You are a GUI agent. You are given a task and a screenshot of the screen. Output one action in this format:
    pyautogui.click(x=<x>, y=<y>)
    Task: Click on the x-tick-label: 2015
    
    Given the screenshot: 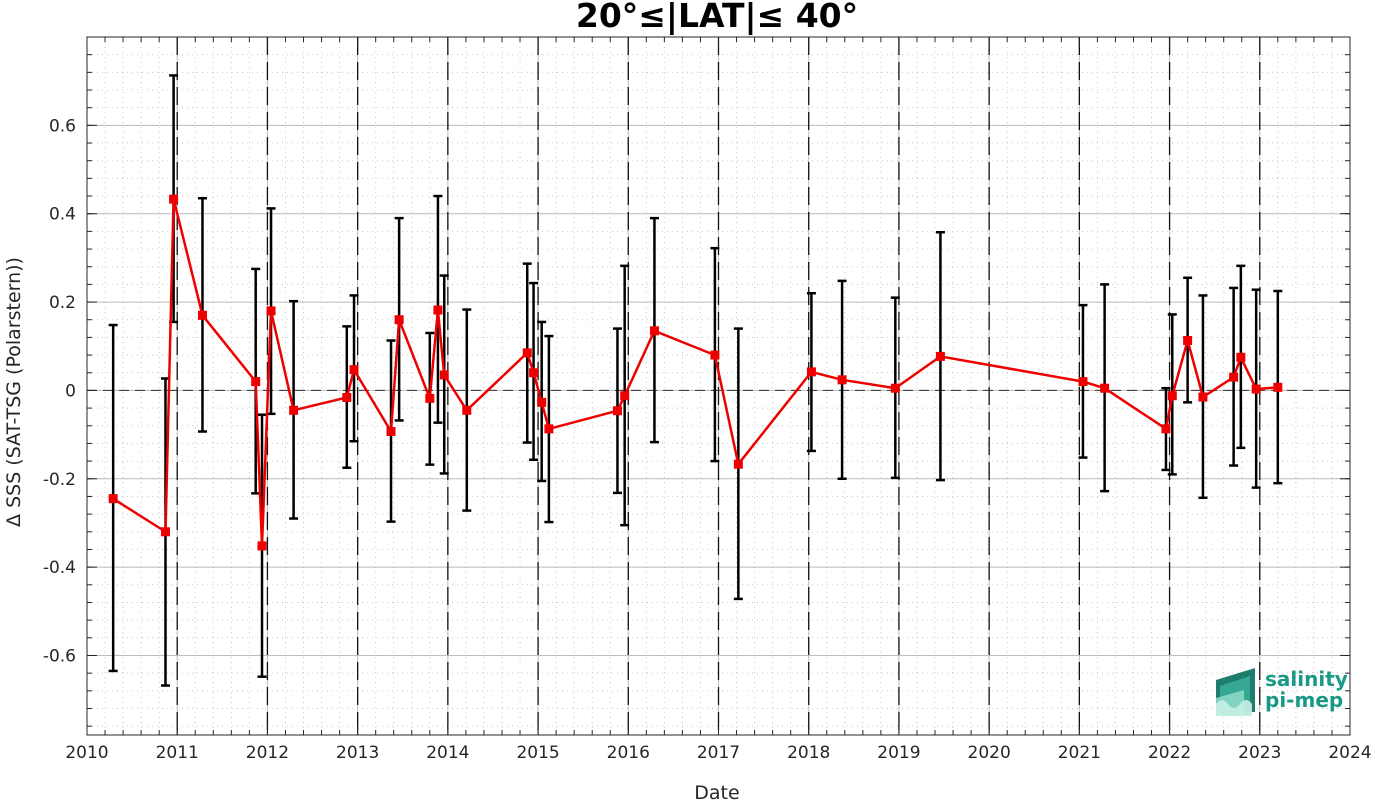 What is the action you would take?
    pyautogui.click(x=537, y=753)
    